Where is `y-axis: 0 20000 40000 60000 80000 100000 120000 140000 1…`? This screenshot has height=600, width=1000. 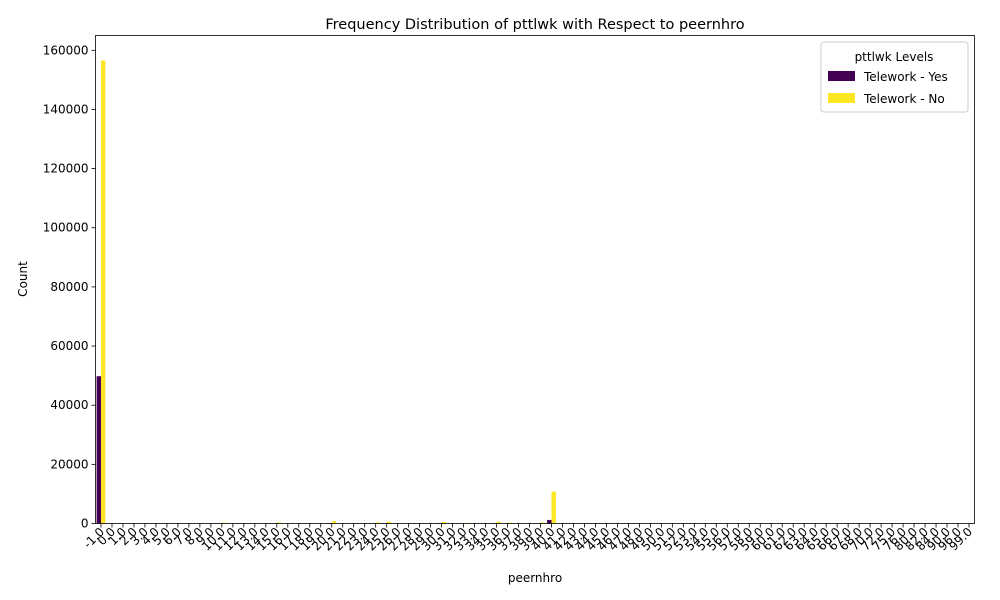
y-axis: 0 20000 40000 60000 80000 100000 120000 140000 1… is located at coordinates (69, 287).